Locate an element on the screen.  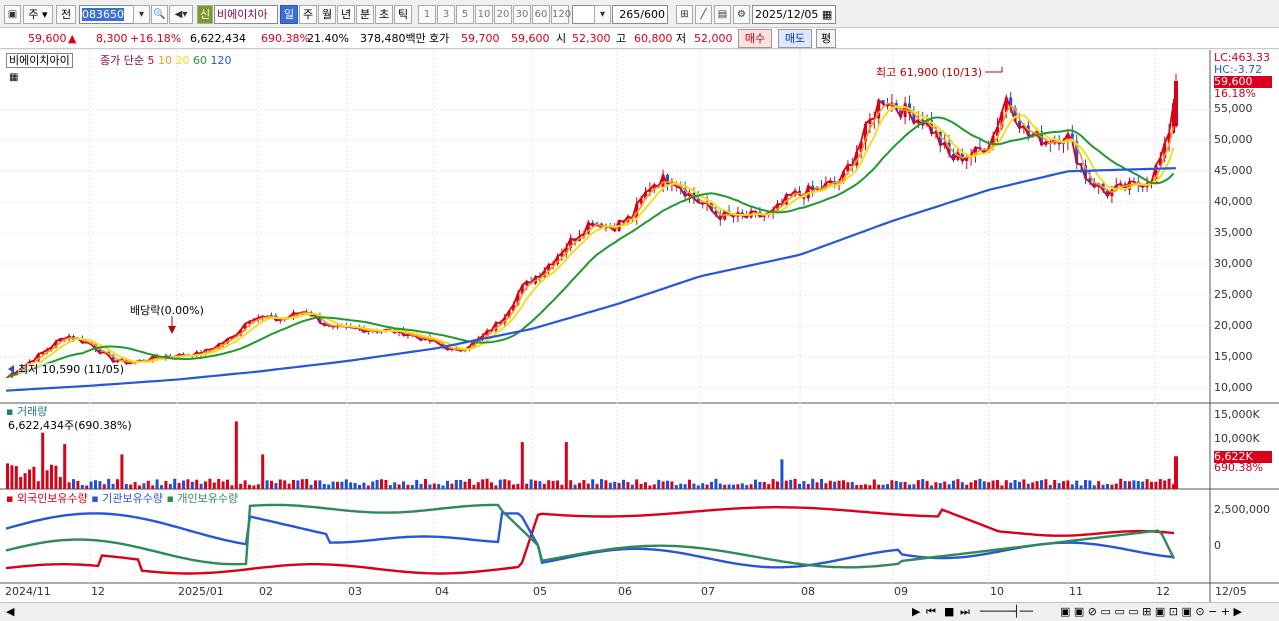
gear-icon: ⚙ is located at coordinates (741, 14).